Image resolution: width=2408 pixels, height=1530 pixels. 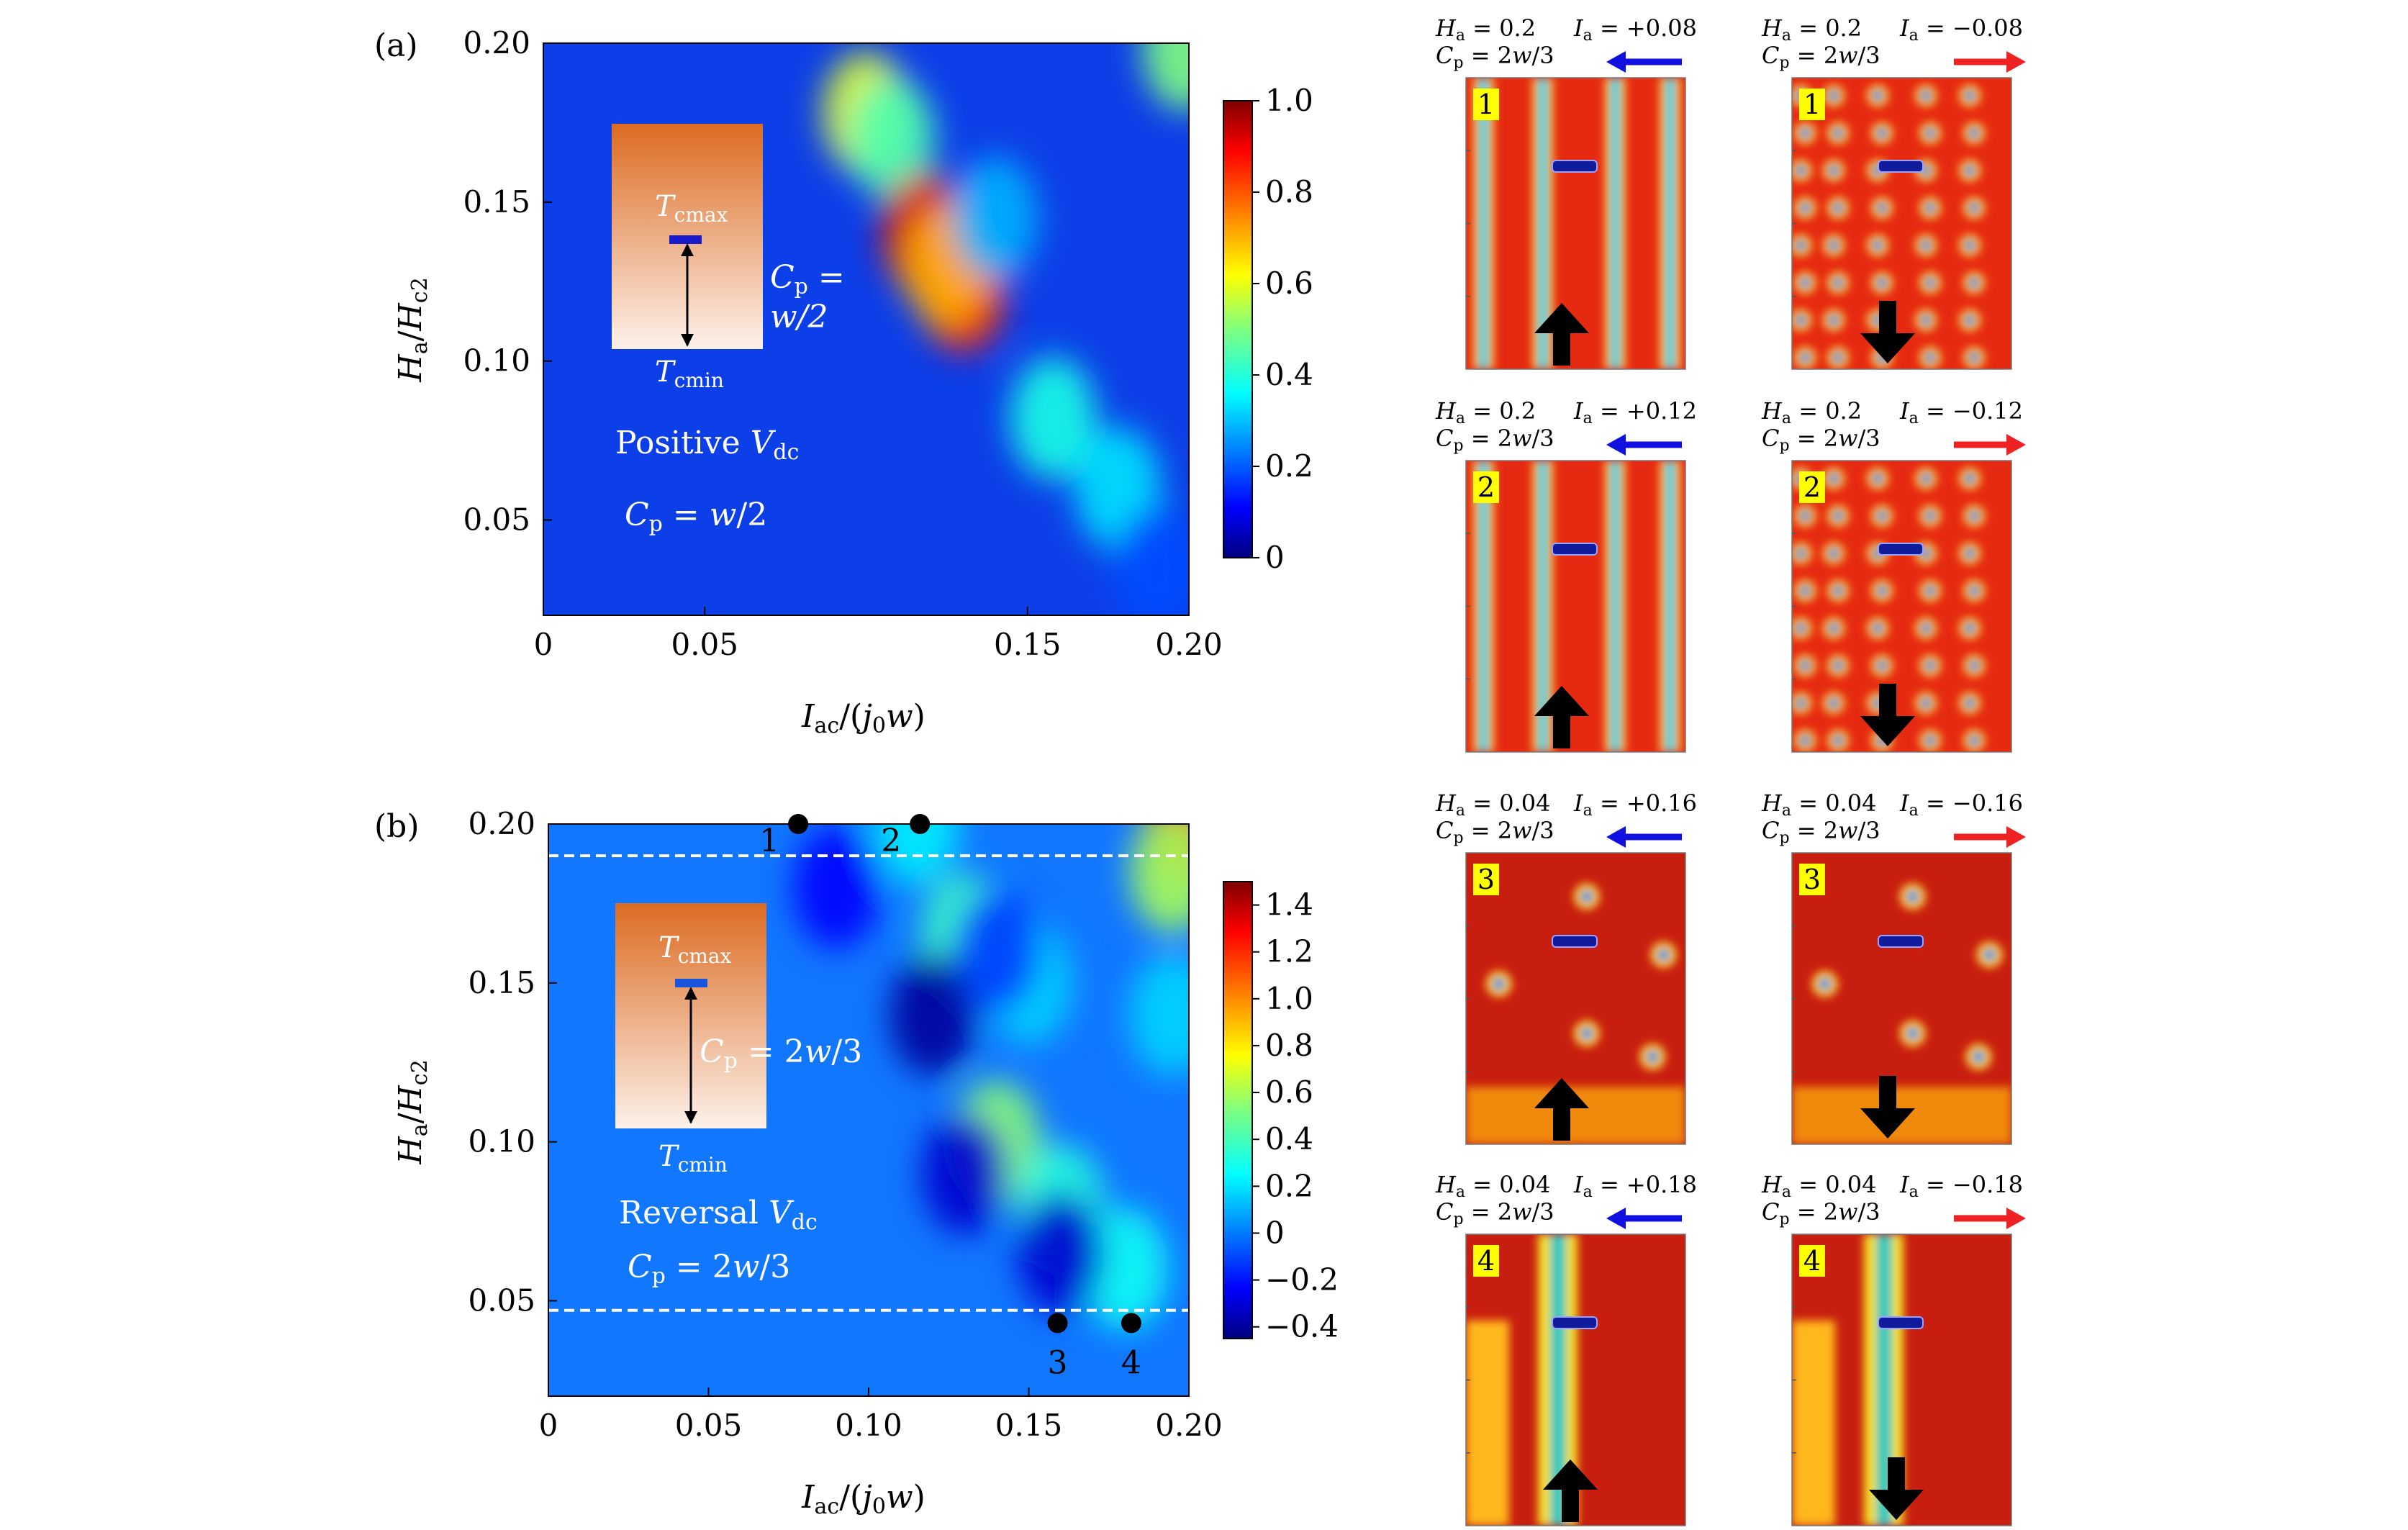 I want to click on y-tick-label: 0.05, so click(x=501, y=1300).